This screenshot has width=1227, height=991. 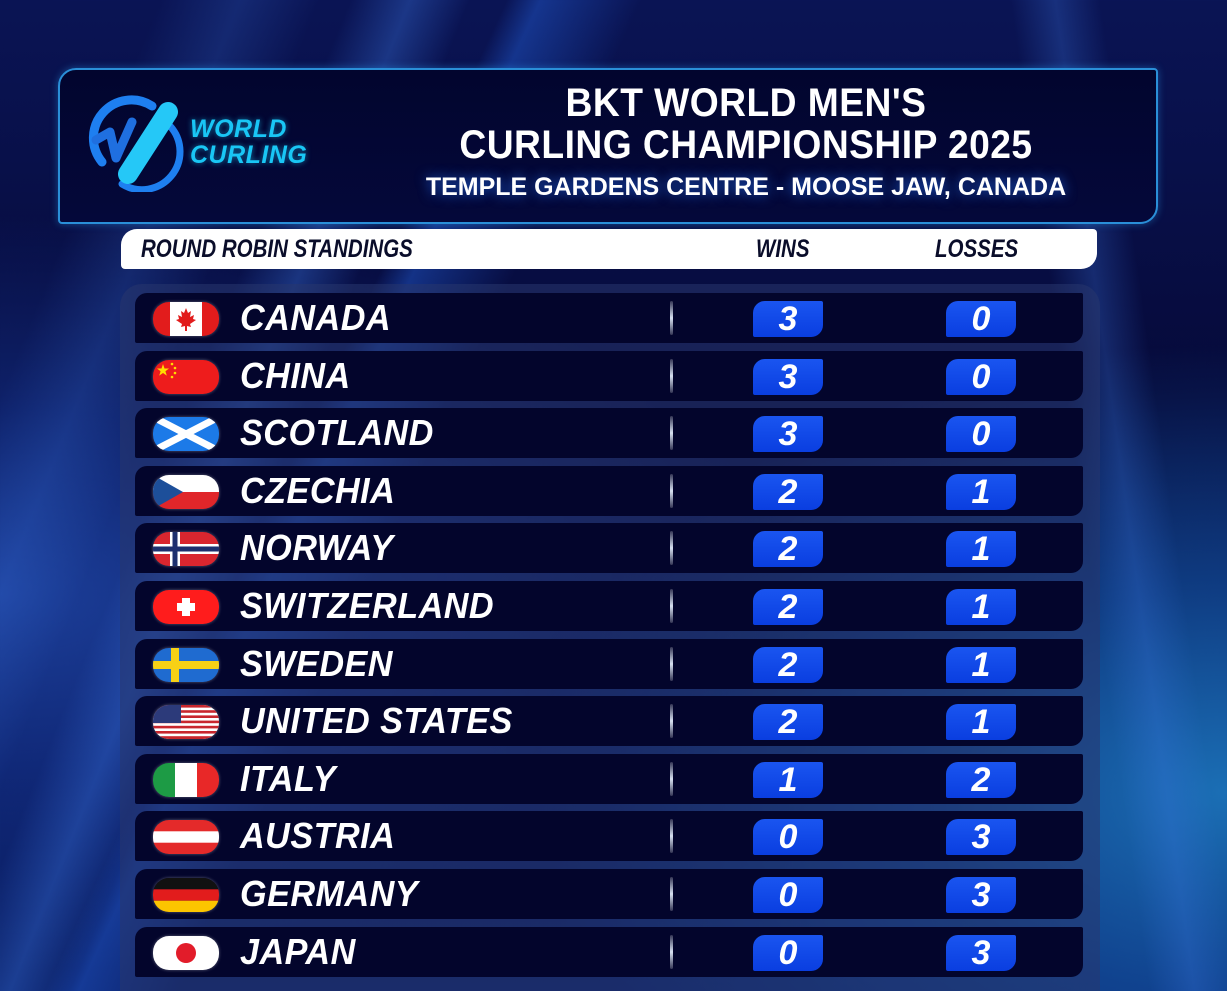 What do you see at coordinates (376, 720) in the screenshot?
I see `country-name: UNITED STATES` at bounding box center [376, 720].